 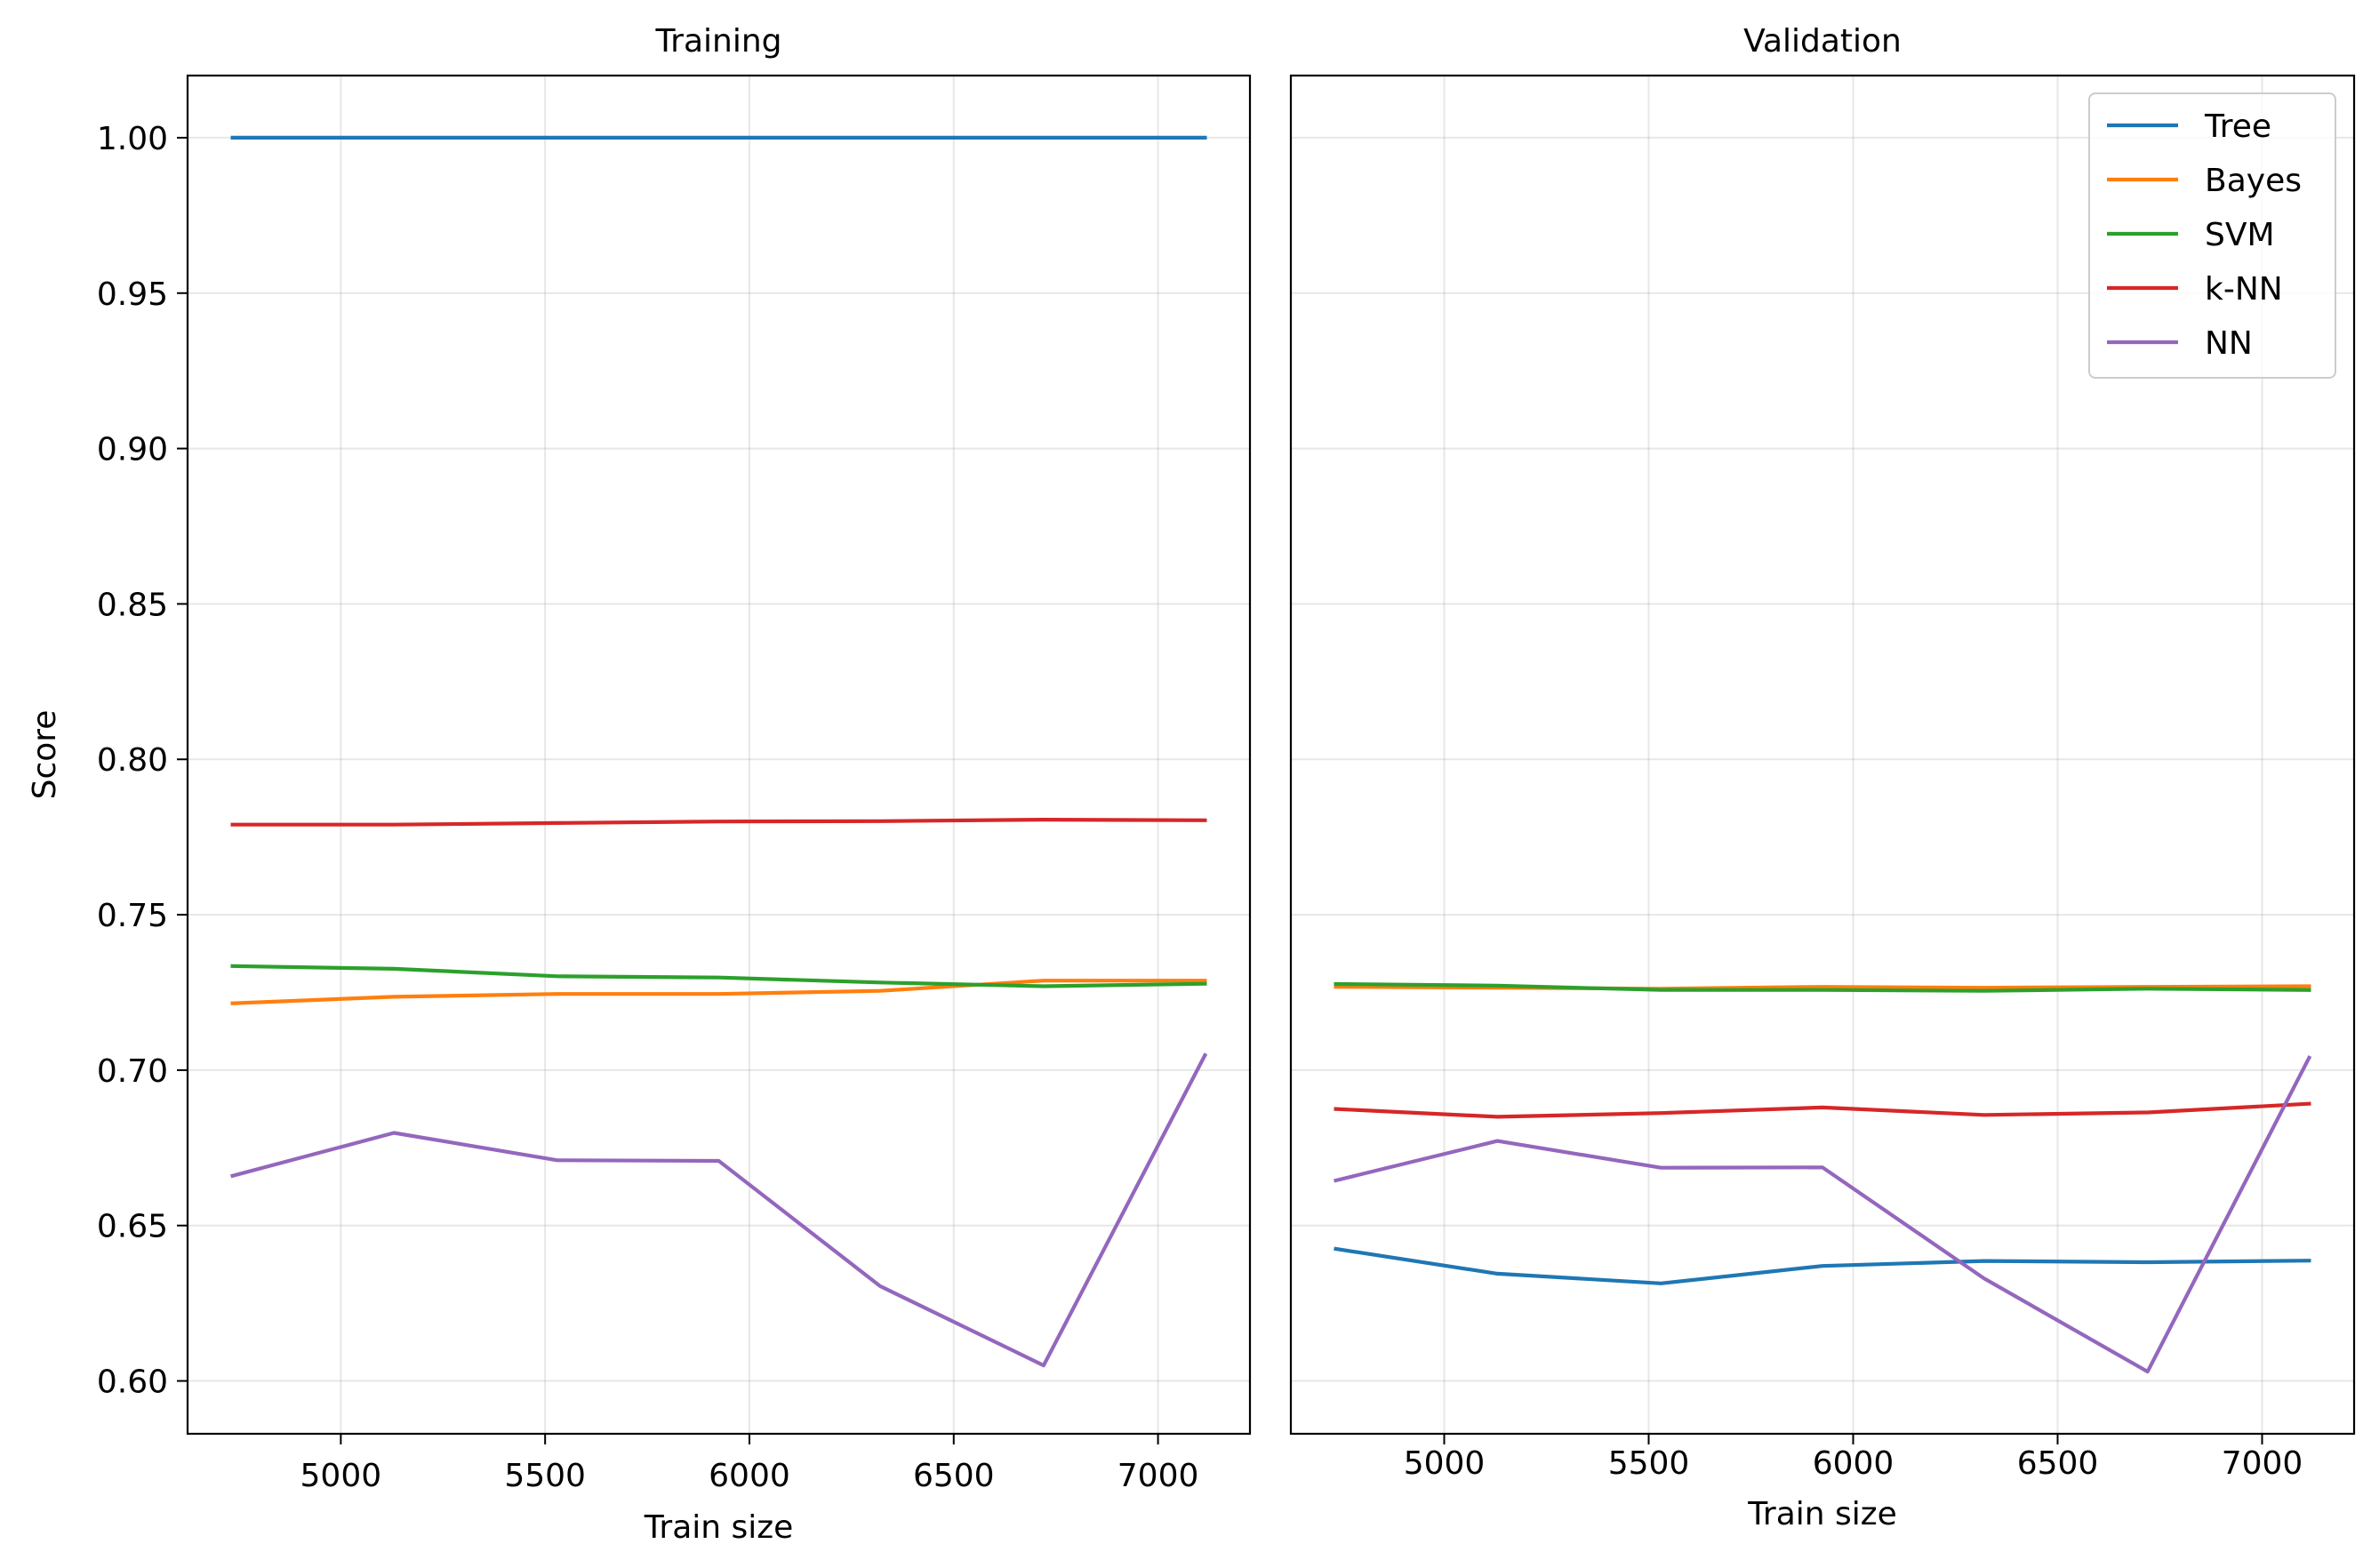 What do you see at coordinates (132, 450) in the screenshot?
I see `y-tick-label: 0.90` at bounding box center [132, 450].